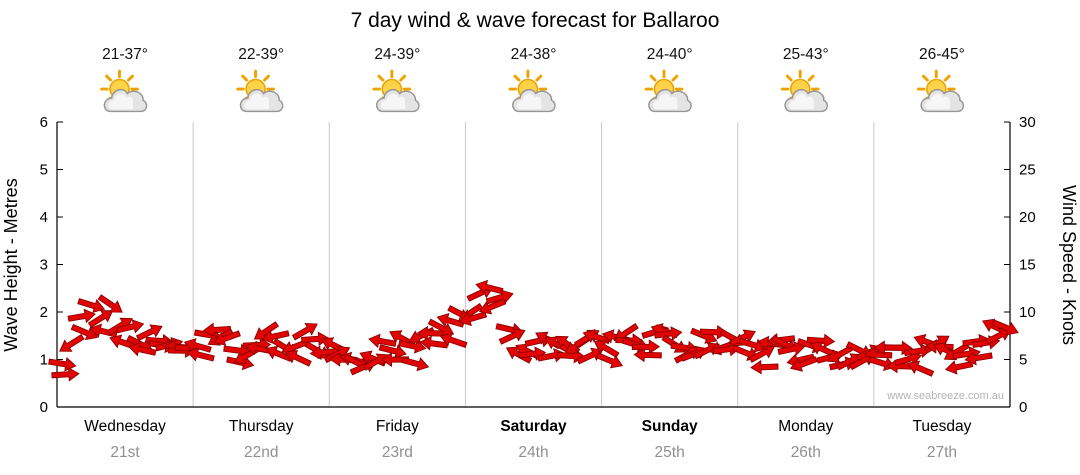 The image size is (1080, 475). I want to click on x-axis-day-name: Monday, so click(805, 426).